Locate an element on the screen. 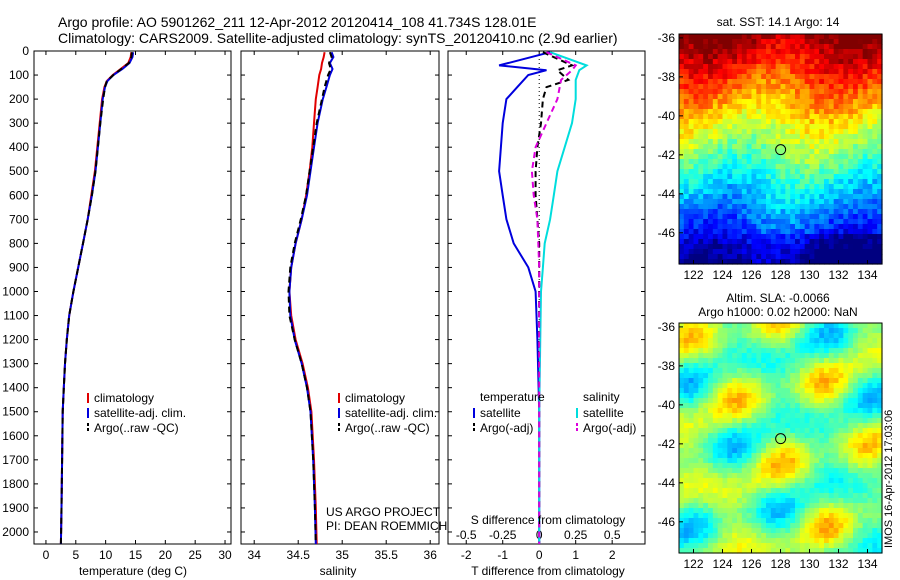 This screenshot has height=580, width=900. map-y-tick-label: -40 is located at coordinates (667, 405).